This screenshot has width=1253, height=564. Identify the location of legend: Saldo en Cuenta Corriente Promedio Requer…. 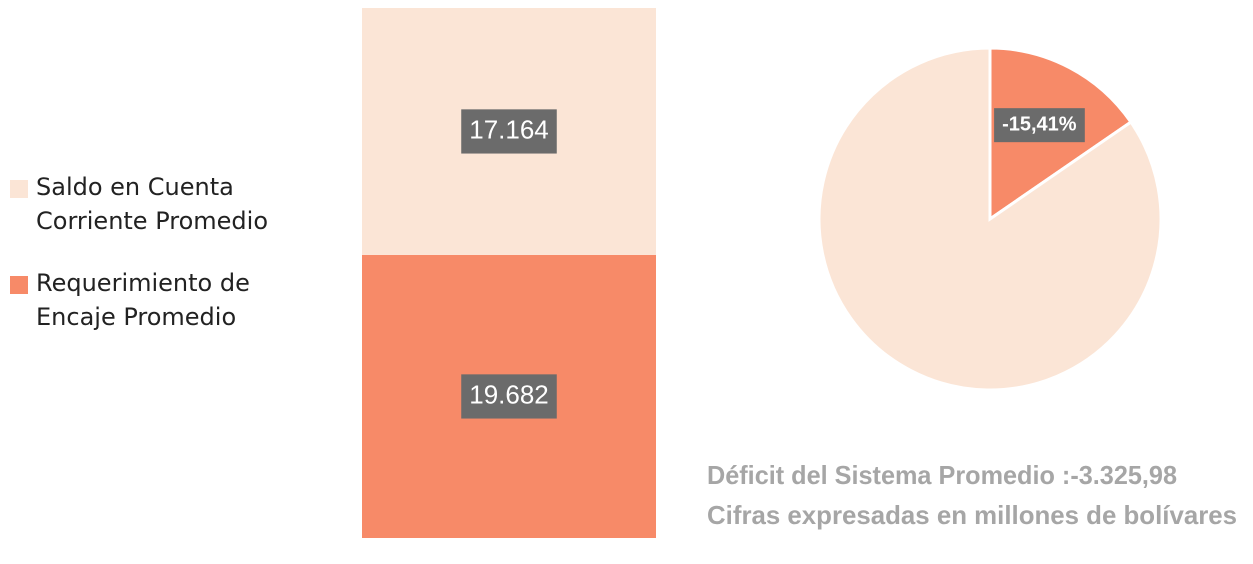
(170, 266).